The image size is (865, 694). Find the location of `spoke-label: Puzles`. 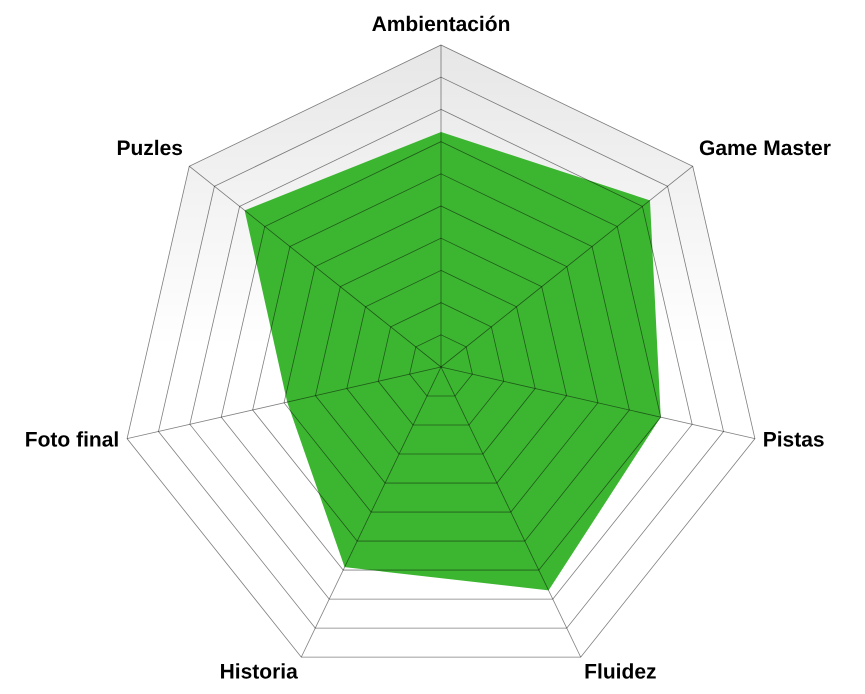

spoke-label: Puzles is located at coordinates (149, 148).